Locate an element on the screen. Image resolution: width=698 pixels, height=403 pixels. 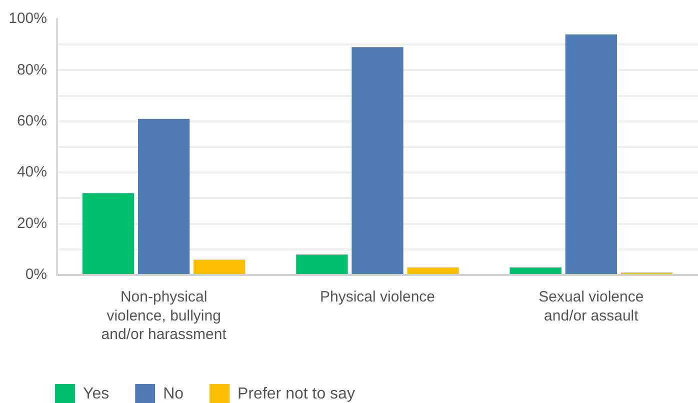
y-tick-label: 80% is located at coordinates (31, 69).